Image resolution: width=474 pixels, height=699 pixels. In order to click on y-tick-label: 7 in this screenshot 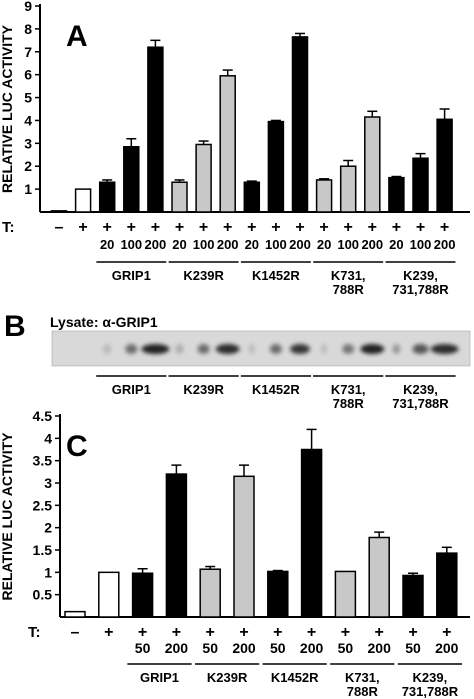, I will do `click(28, 52)`.